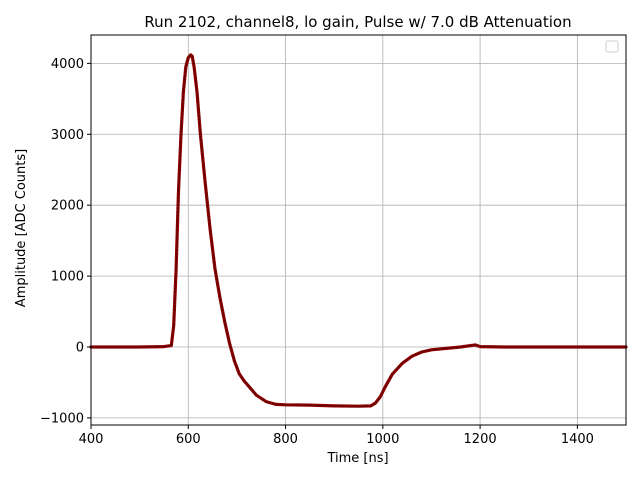 This screenshot has height=480, width=640. I want to click on x-tick-label: 400, so click(91, 439).